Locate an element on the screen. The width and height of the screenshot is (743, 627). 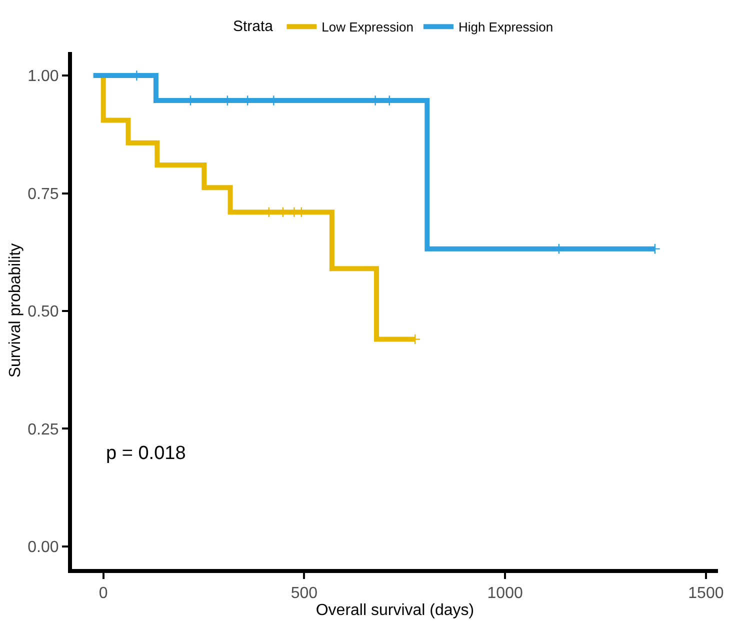
annotation: p = 0.018 is located at coordinates (146, 453).